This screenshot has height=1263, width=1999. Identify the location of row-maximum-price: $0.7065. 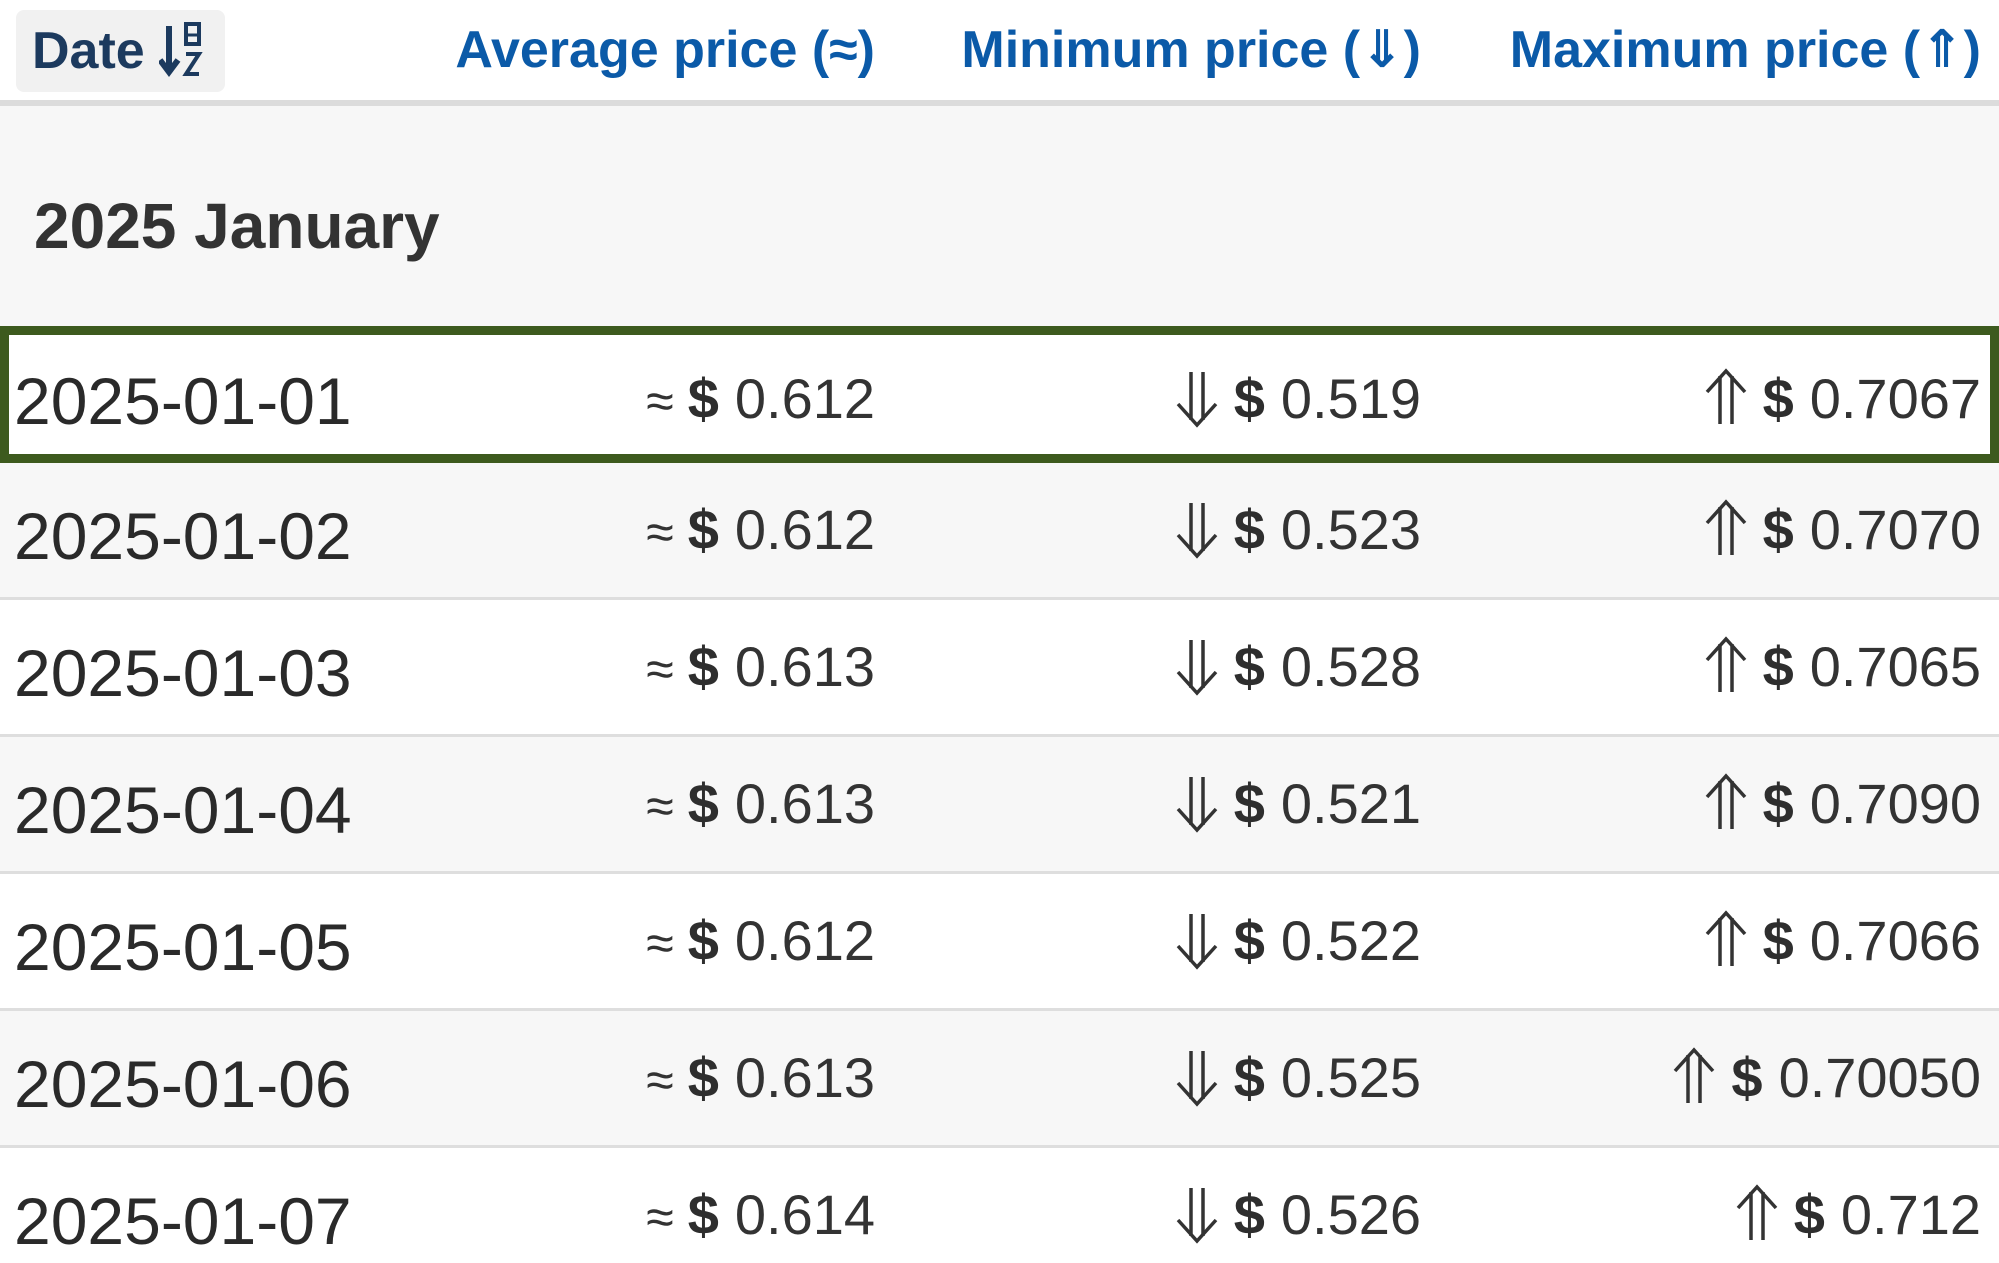
(1842, 667).